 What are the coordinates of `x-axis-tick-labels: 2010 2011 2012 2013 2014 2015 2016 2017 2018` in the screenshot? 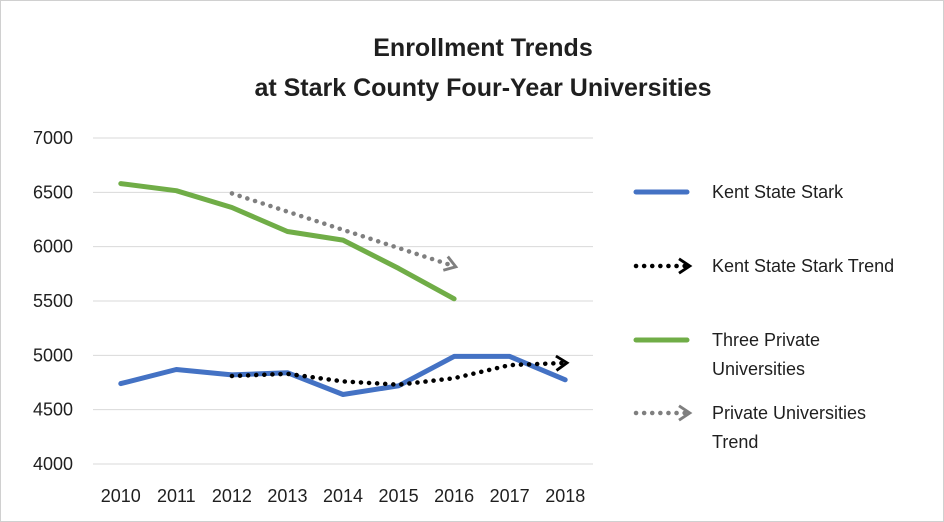 It's located at (343, 496).